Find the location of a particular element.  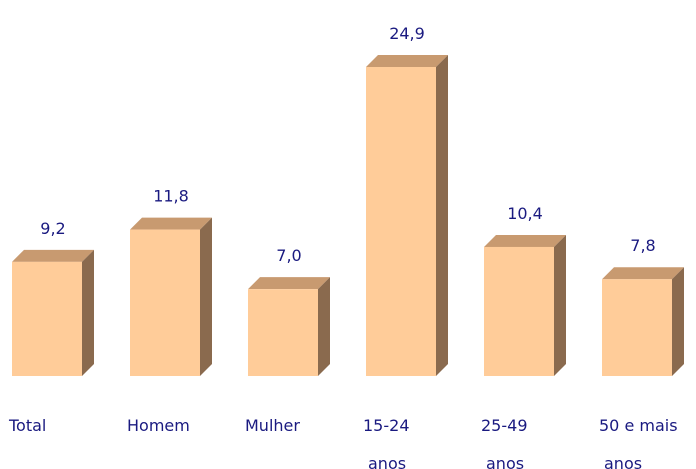

value-label: 7,0 is located at coordinates (288, 255).